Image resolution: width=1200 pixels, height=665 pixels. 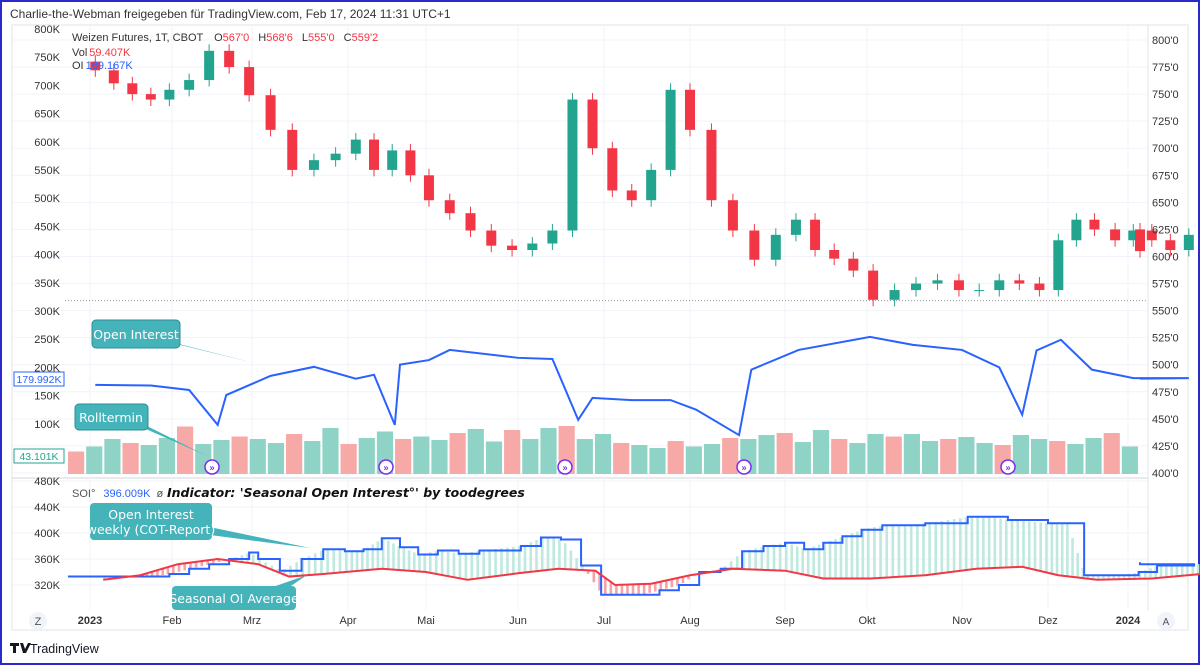 I want to click on left-axis-tick: 250K, so click(x=47, y=340).